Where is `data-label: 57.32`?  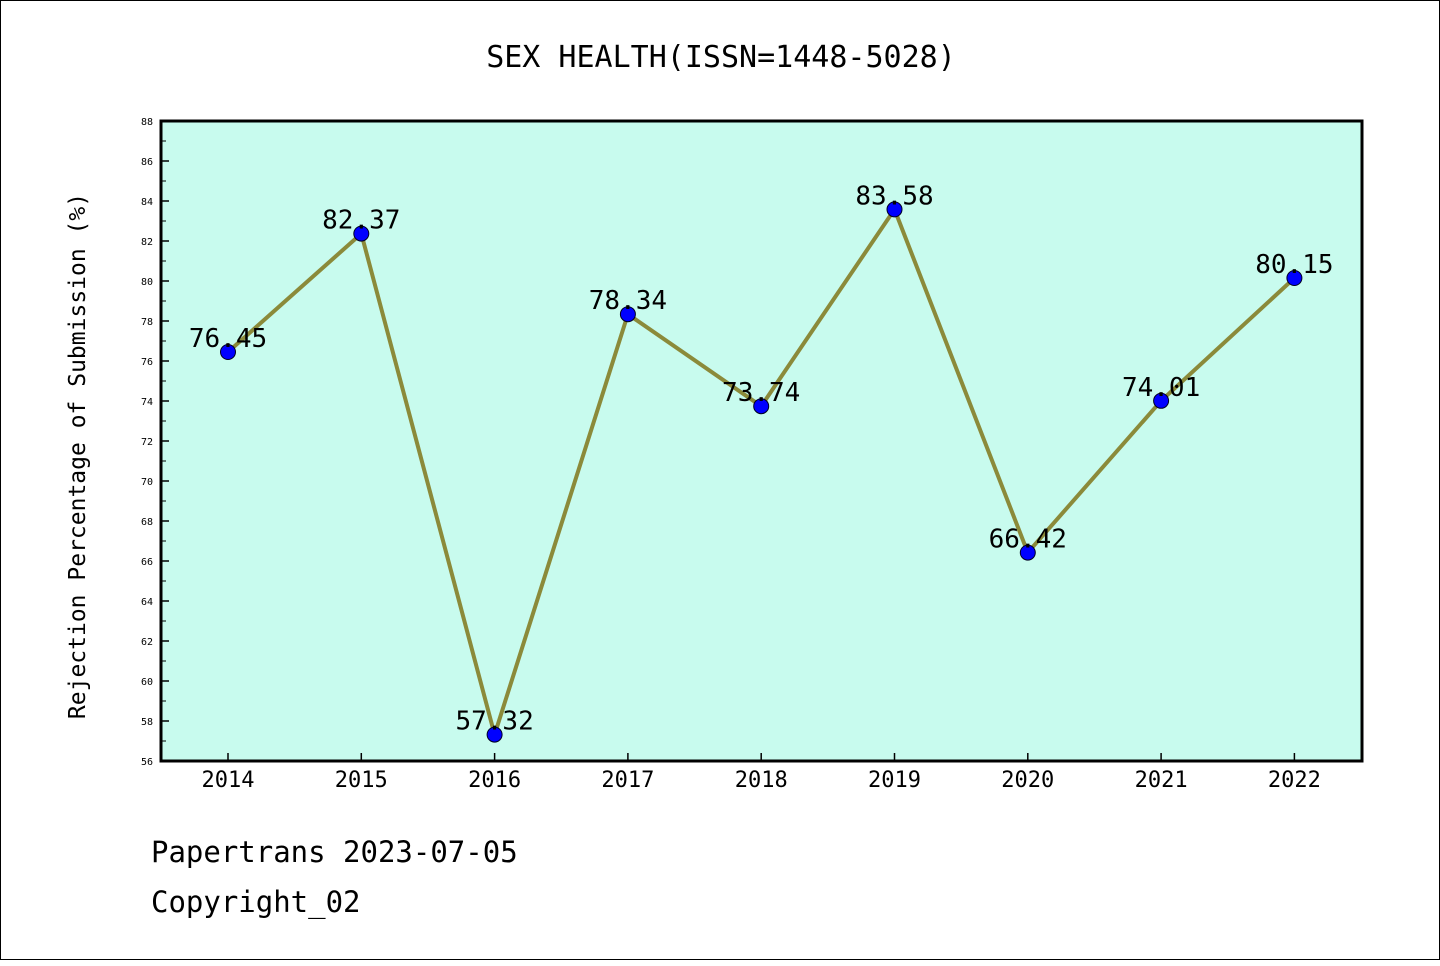 data-label: 57.32 is located at coordinates (494, 722).